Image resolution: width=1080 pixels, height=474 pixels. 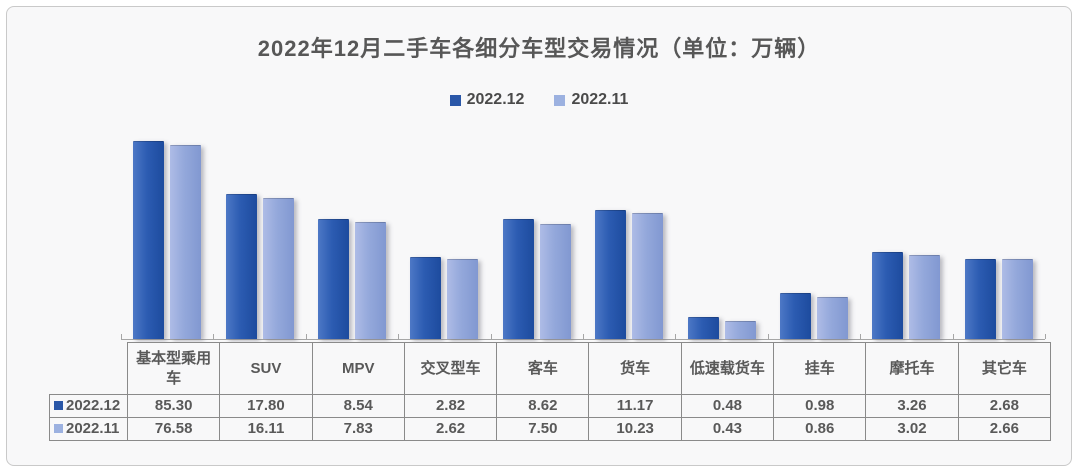 I want to click on table-cell: 8.54, so click(x=358, y=406).